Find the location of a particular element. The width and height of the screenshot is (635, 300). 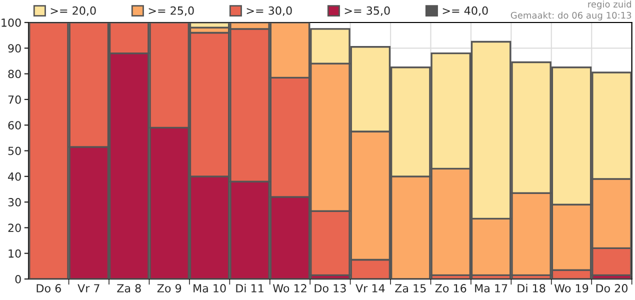

x-tick-label: Za 15 is located at coordinates (410, 288).